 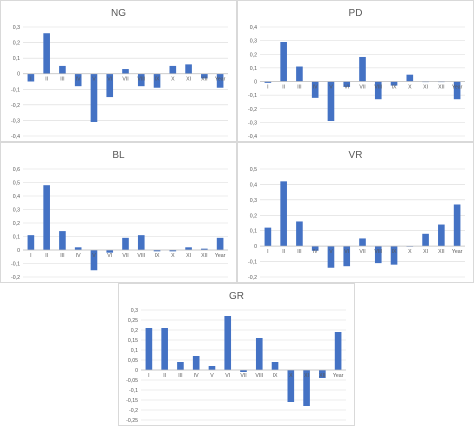 What do you see at coordinates (134, 351) in the screenshot?
I see `y-tick-label: 0,1` at bounding box center [134, 351].